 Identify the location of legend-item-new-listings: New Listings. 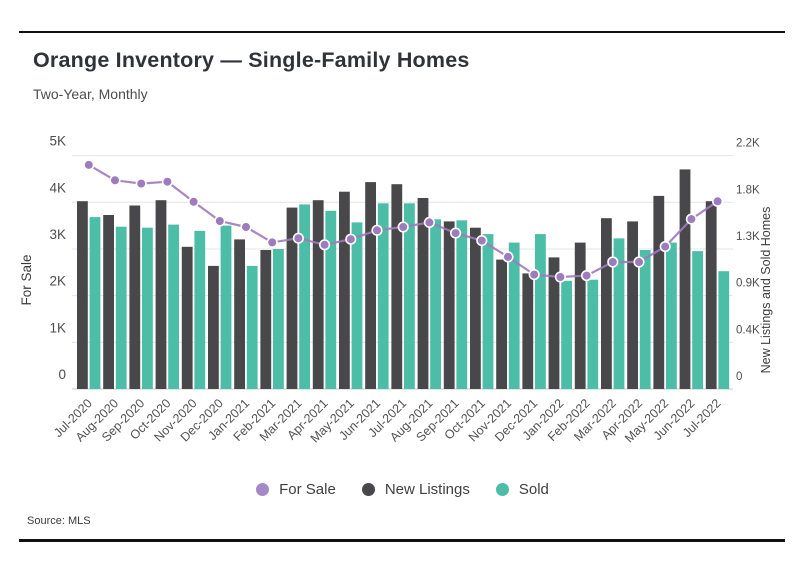
(415, 489).